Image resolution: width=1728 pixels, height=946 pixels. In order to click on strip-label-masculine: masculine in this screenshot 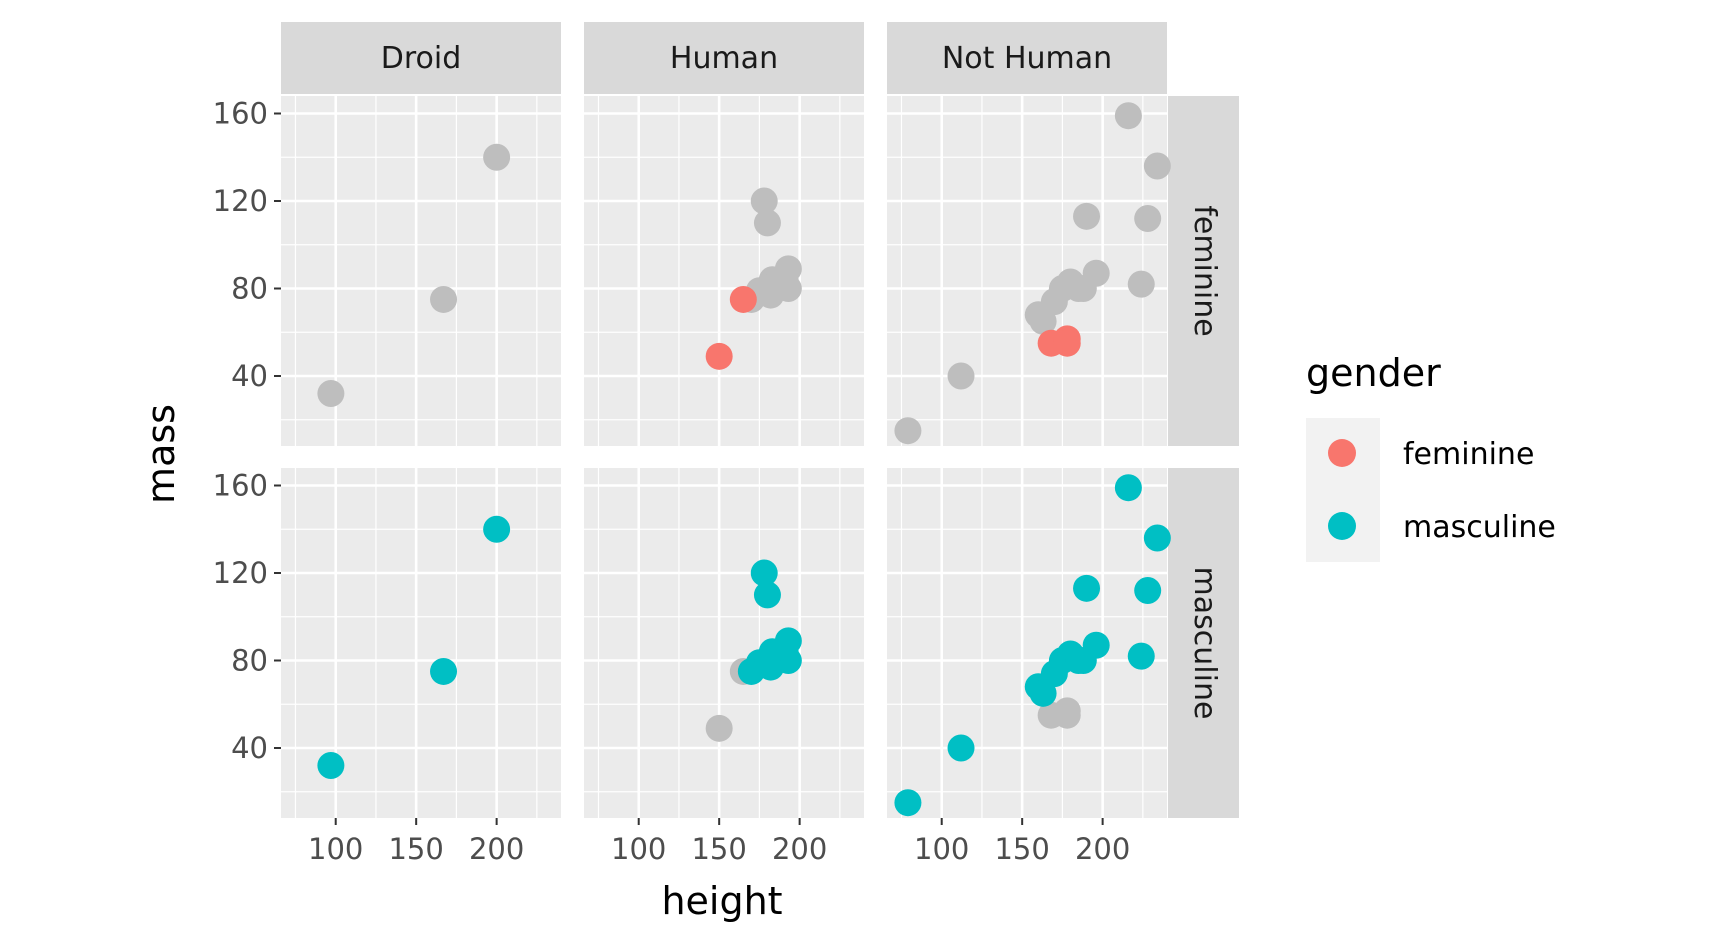, I will do `click(1204, 643)`.